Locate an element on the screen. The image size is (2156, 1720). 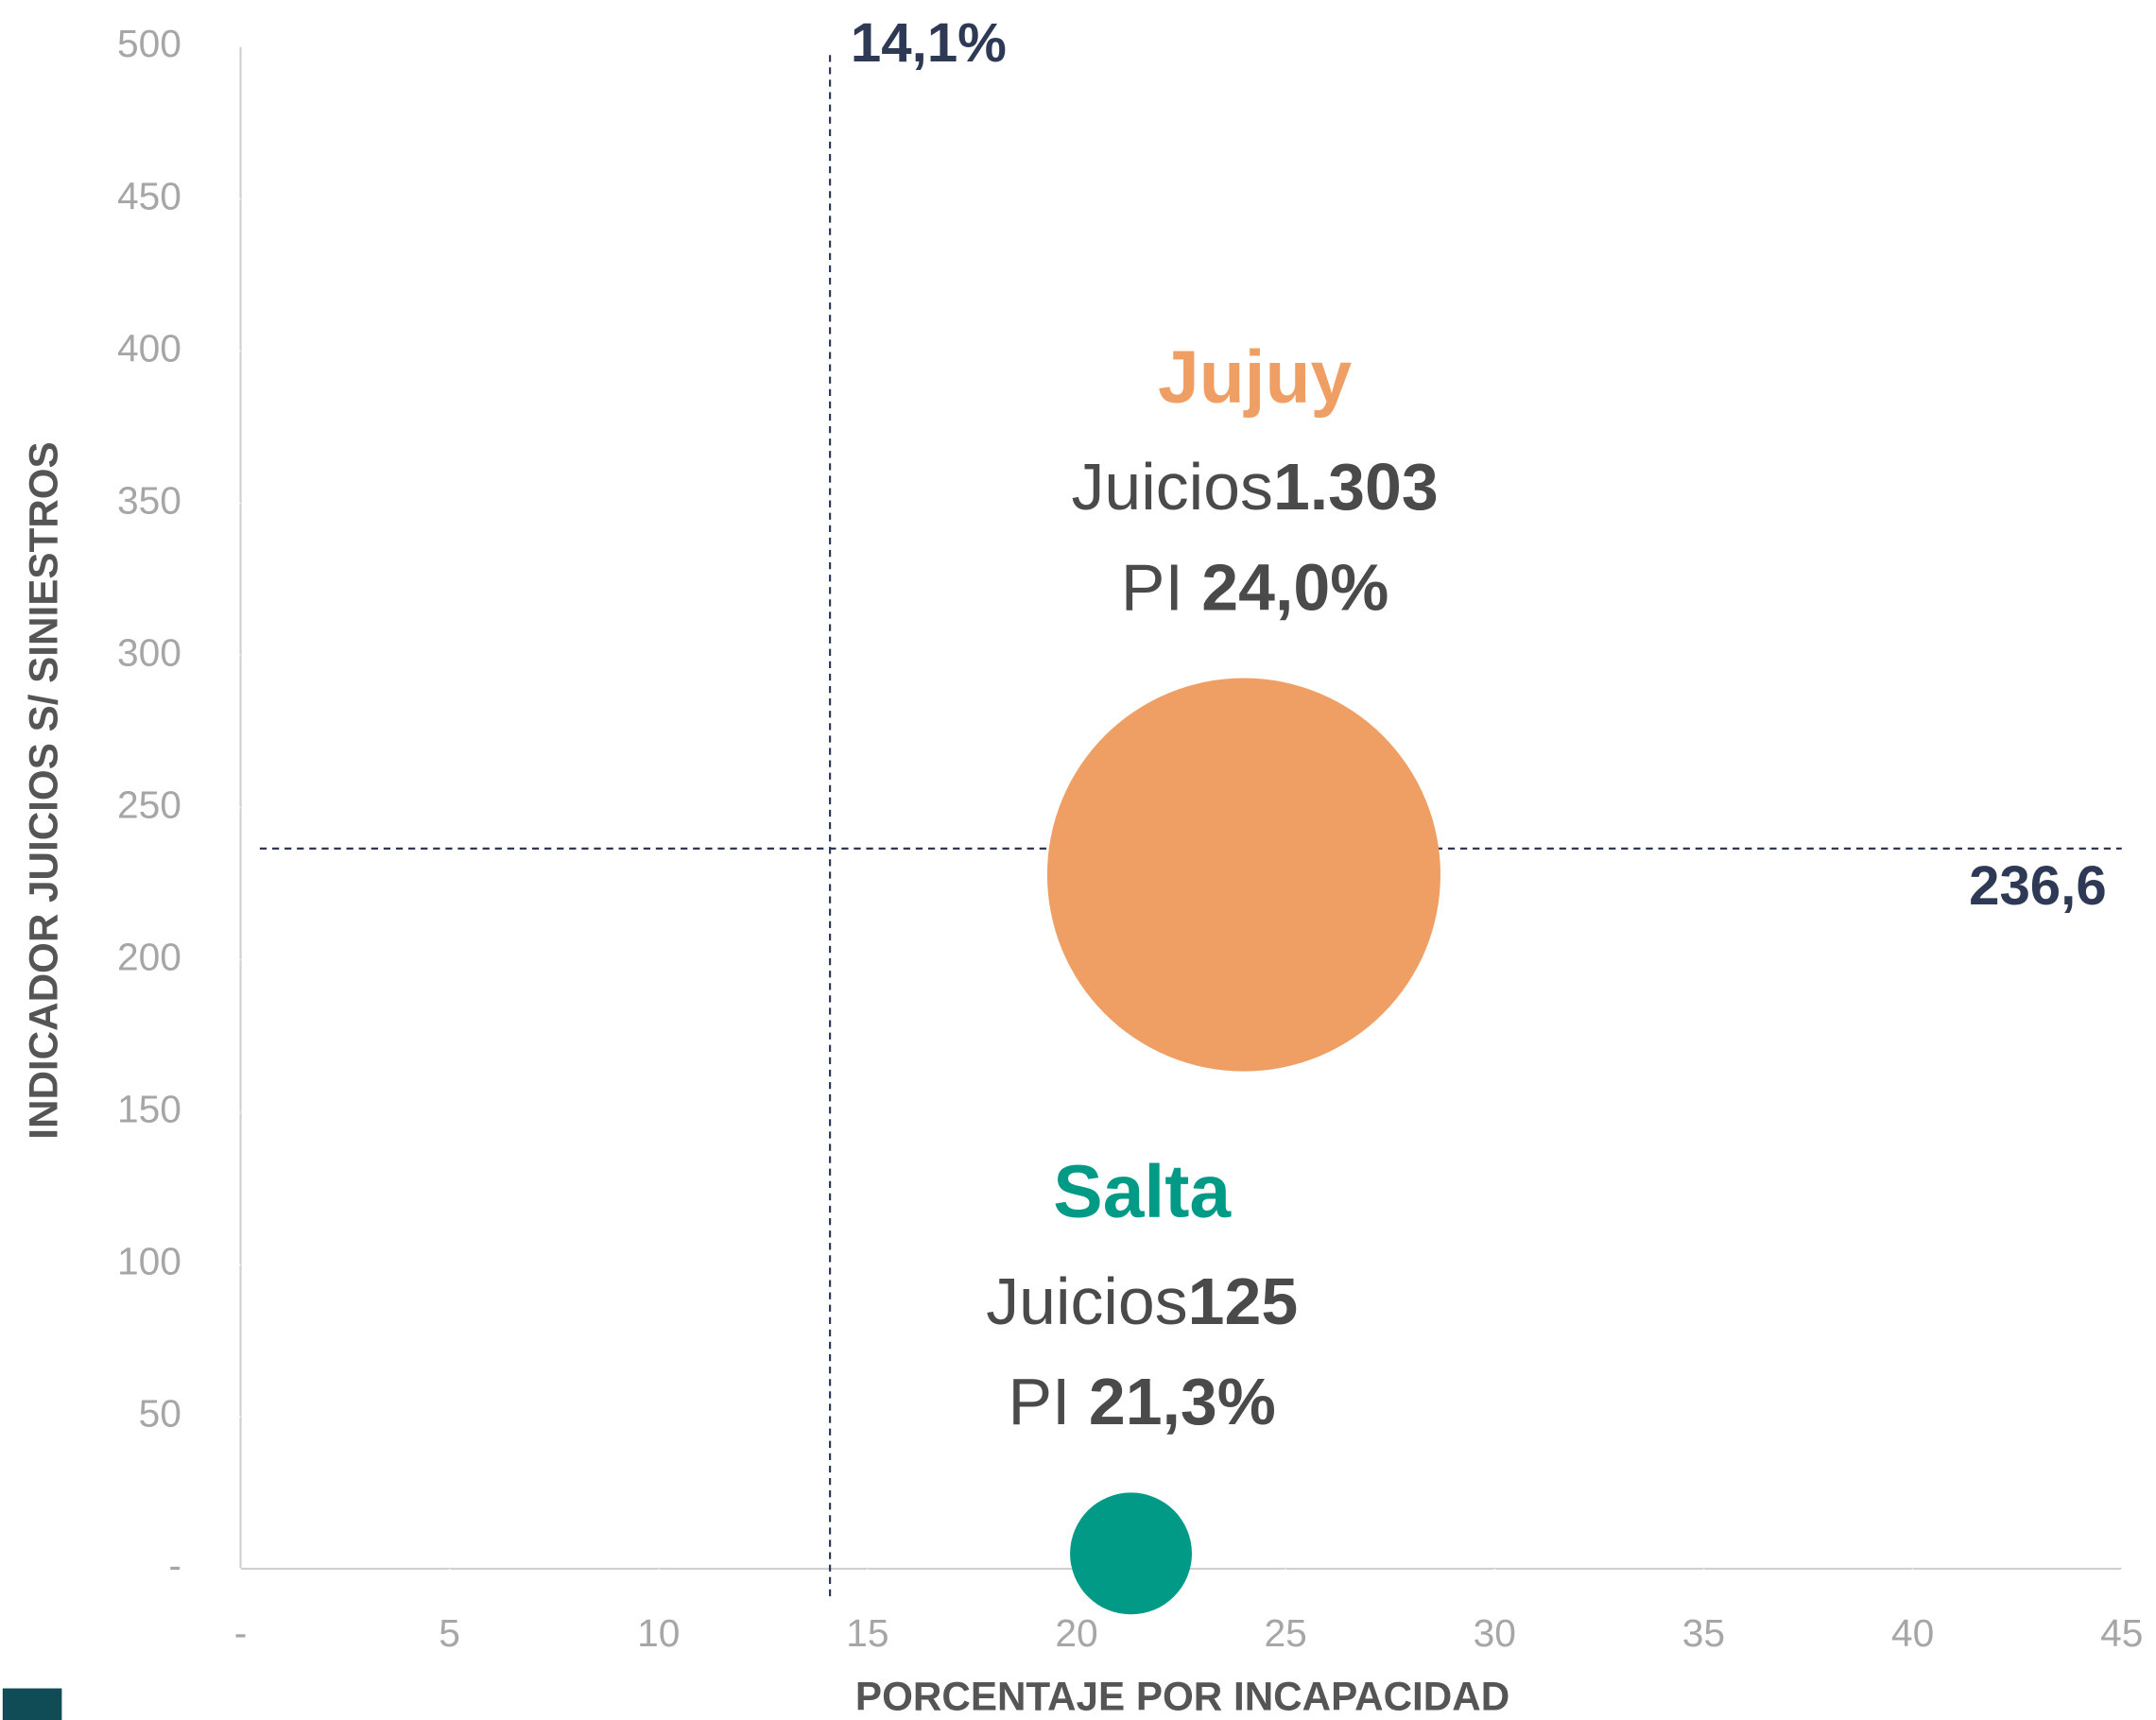
x-tick-label: 10 is located at coordinates (658, 1633).